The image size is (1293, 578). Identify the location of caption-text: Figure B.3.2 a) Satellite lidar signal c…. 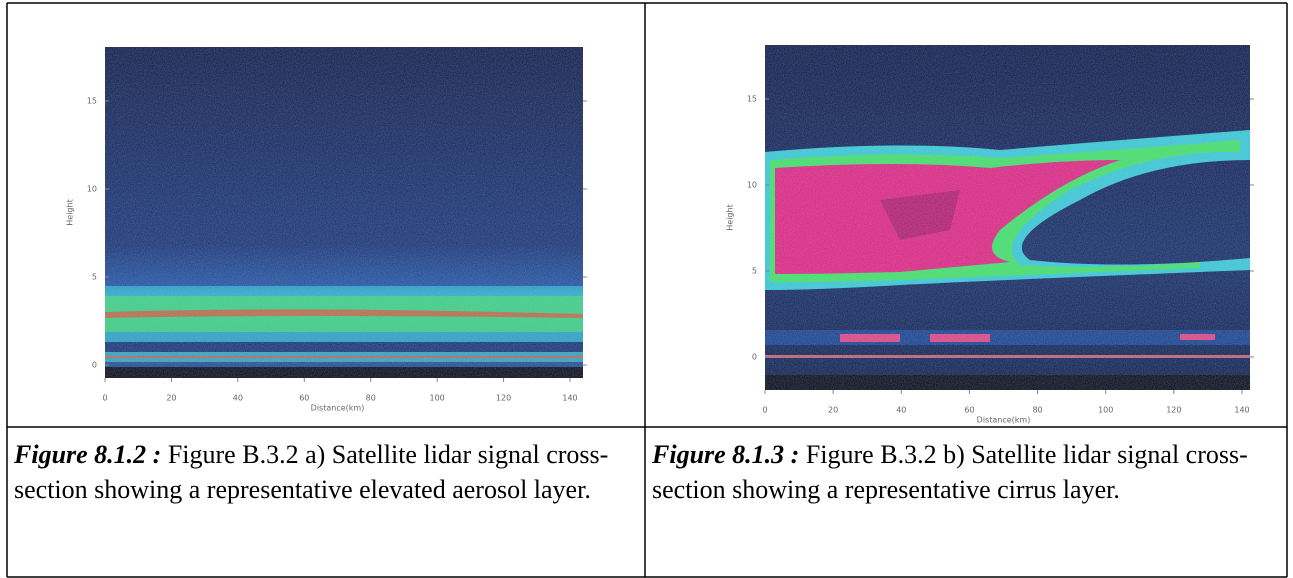
(311, 472).